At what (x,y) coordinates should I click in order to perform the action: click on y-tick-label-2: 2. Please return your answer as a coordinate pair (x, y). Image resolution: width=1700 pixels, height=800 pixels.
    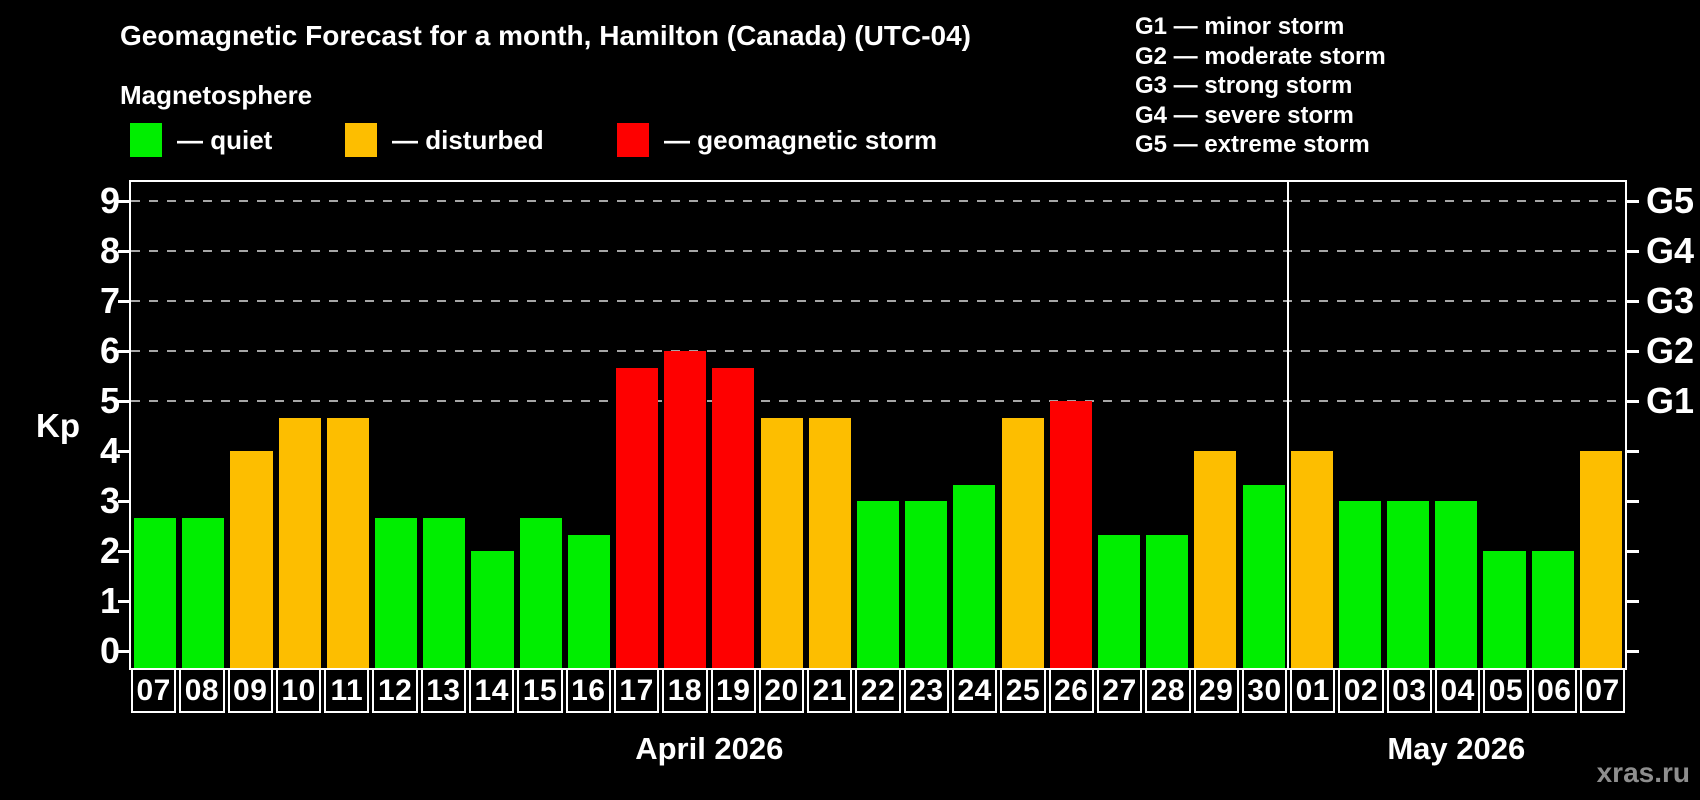
    Looking at the image, I should click on (109, 550).